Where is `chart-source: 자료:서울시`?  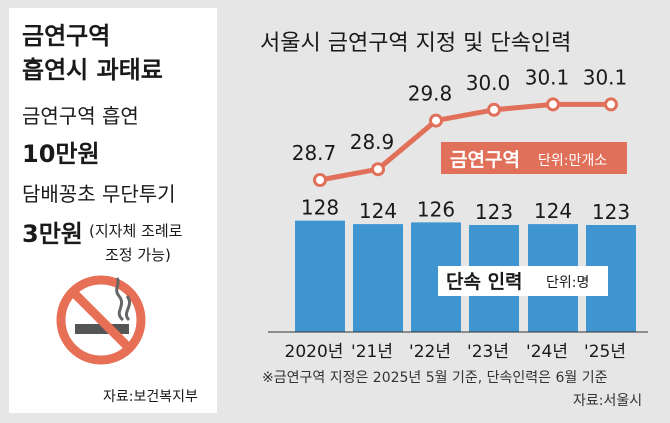 chart-source: 자료:서울시 is located at coordinates (607, 401).